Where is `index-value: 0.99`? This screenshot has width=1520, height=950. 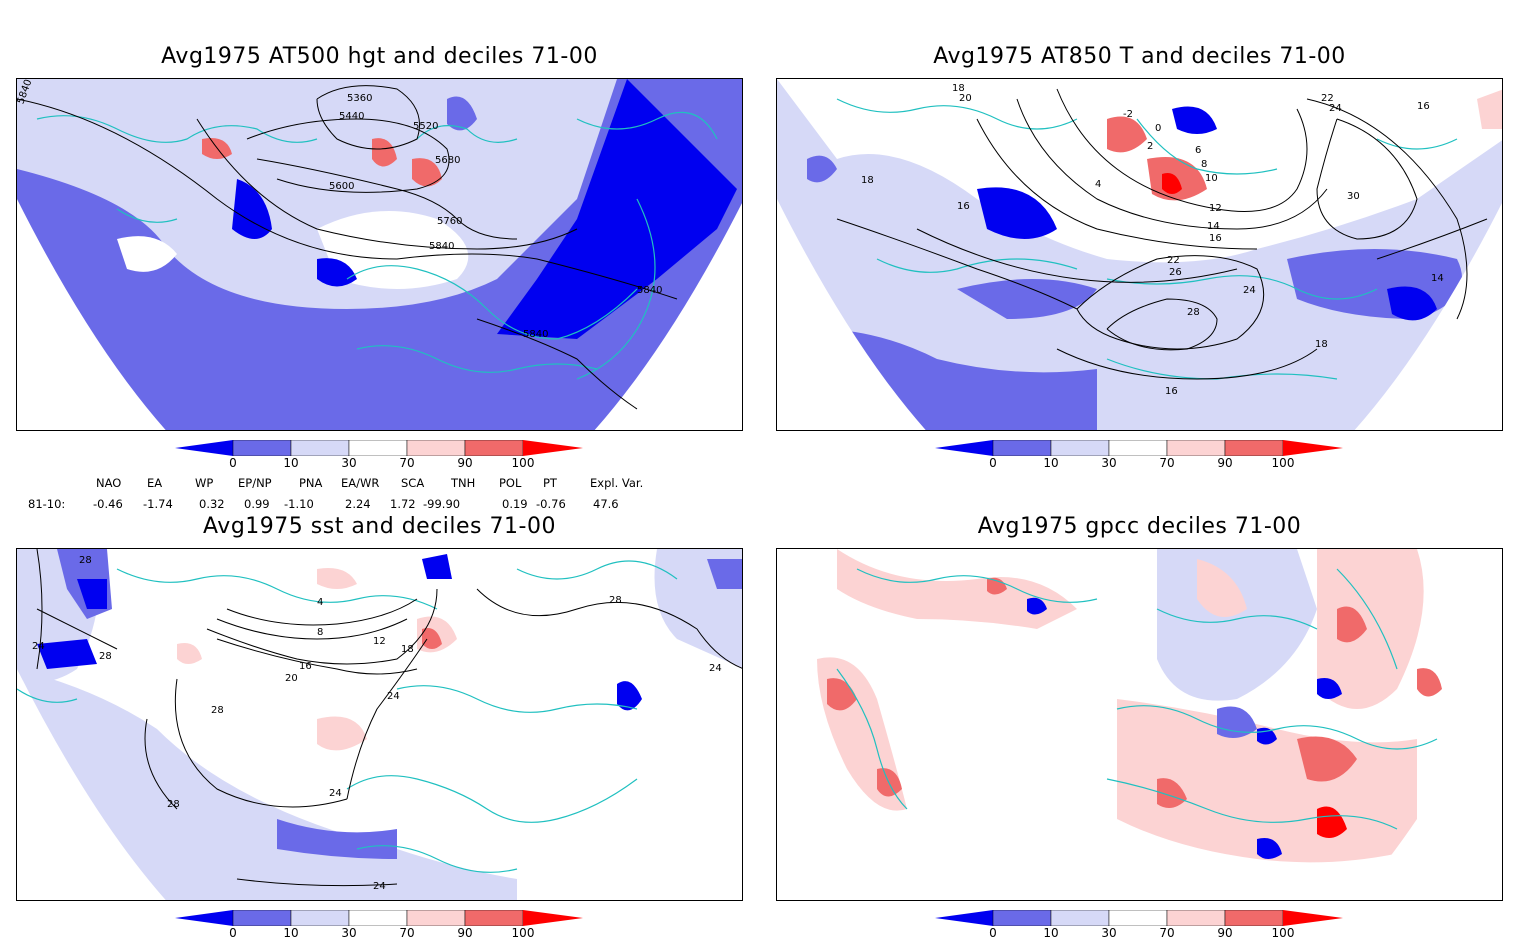
index-value: 0.99 is located at coordinates (257, 504).